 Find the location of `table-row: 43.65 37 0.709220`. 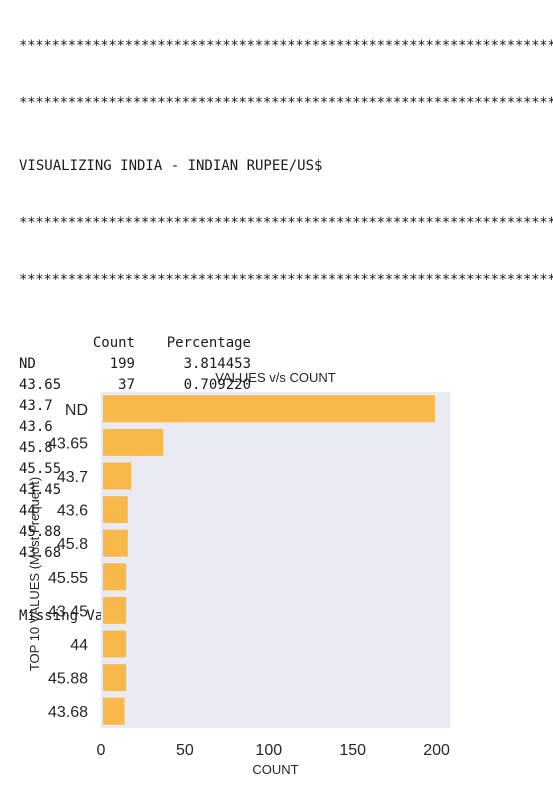

table-row: 43.65 37 0.709220 is located at coordinates (135, 385).